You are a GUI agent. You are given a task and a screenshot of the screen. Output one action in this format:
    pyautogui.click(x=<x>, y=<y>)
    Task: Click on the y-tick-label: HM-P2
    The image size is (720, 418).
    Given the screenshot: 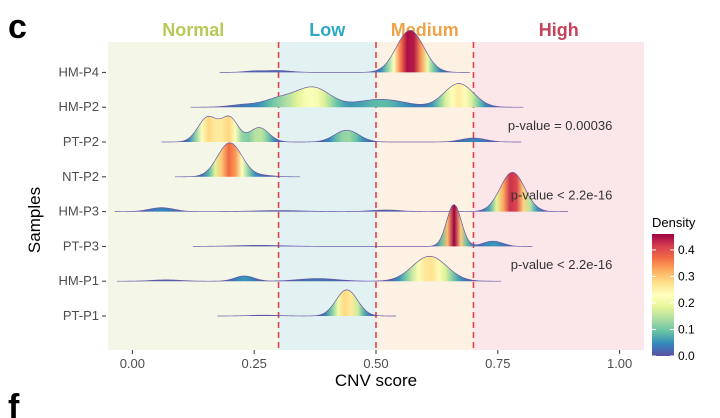 What is the action you would take?
    pyautogui.click(x=79, y=106)
    